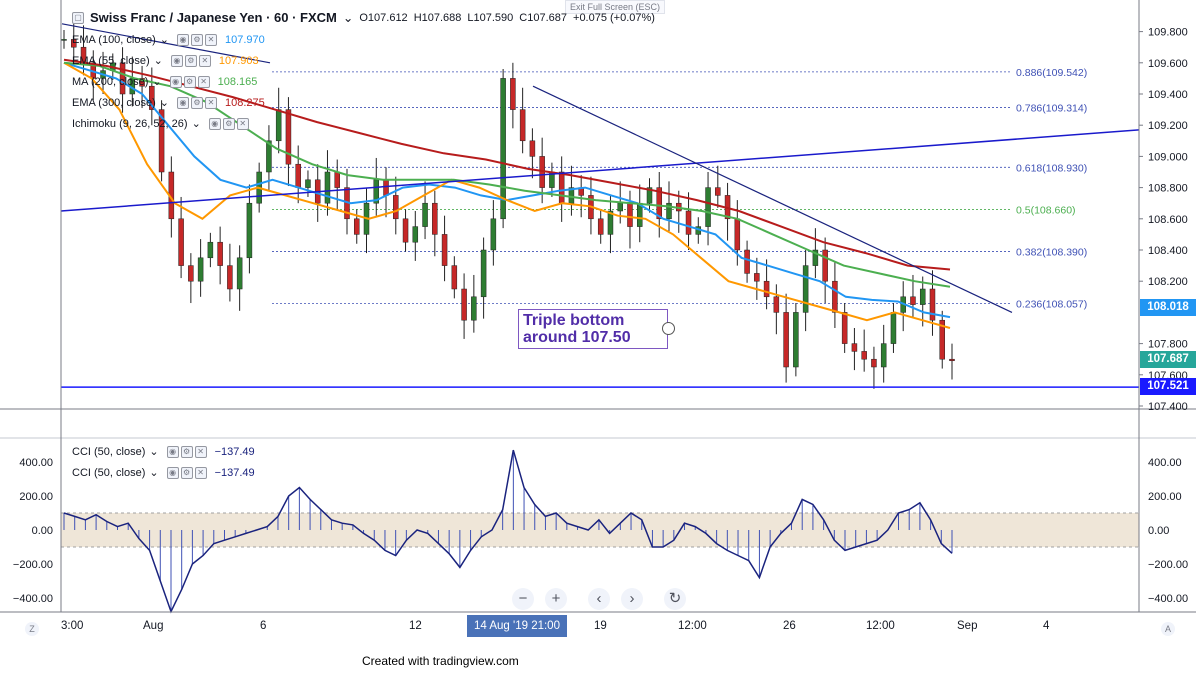 Image resolution: width=1196 pixels, height=674 pixels. I want to click on price-tick-label: 108.800, so click(1168, 189).